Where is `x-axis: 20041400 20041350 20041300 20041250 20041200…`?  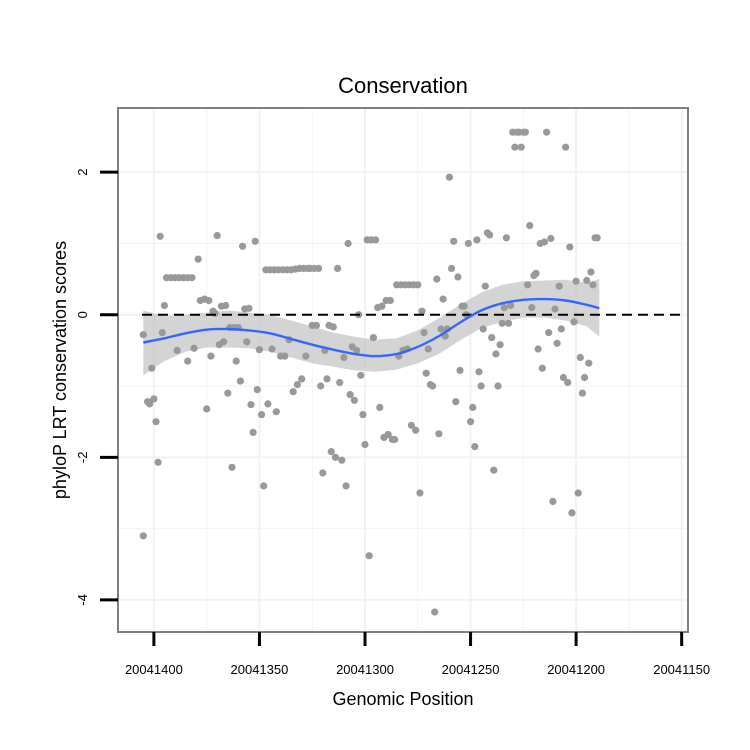
x-axis: 20041400 20041350 20041300 20041250 20041200… is located at coordinates (417, 654).